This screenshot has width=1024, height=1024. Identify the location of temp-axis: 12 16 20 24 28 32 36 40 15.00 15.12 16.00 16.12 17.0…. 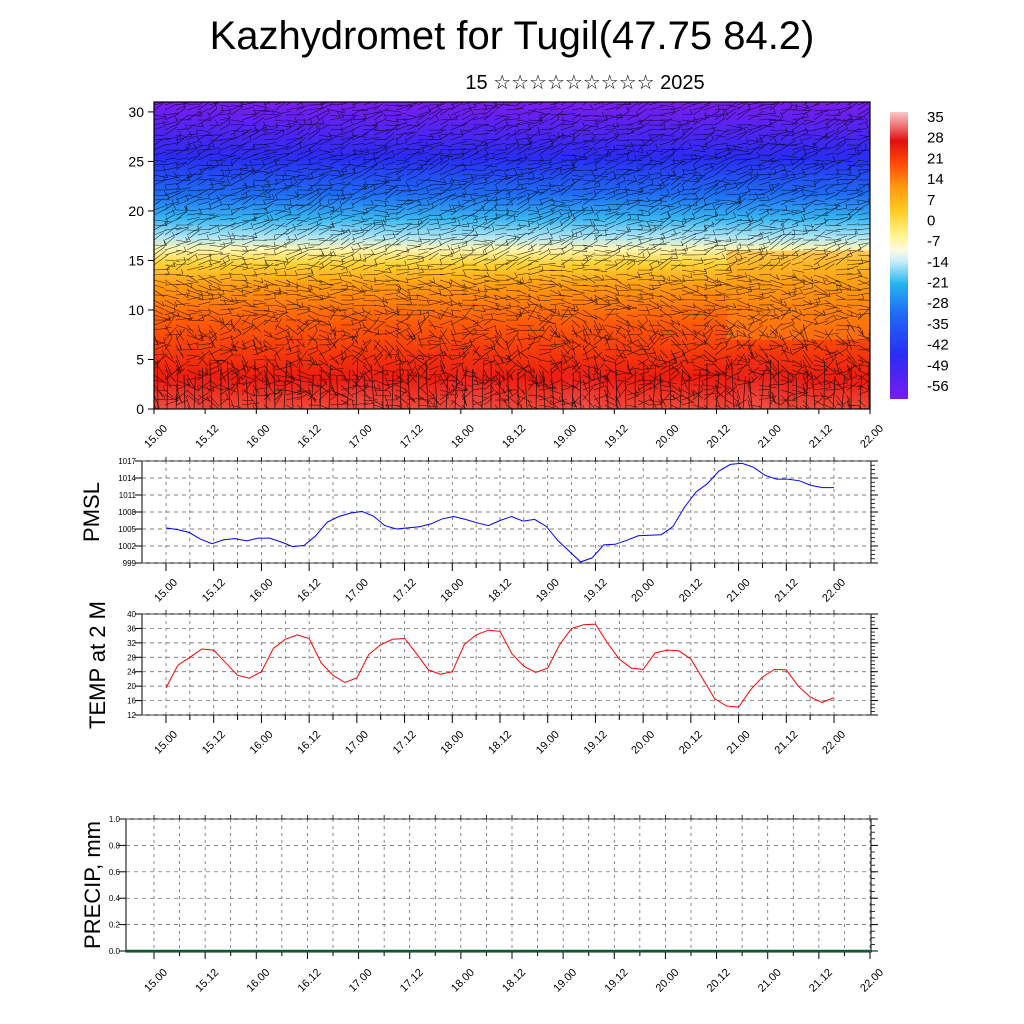
(502, 683).